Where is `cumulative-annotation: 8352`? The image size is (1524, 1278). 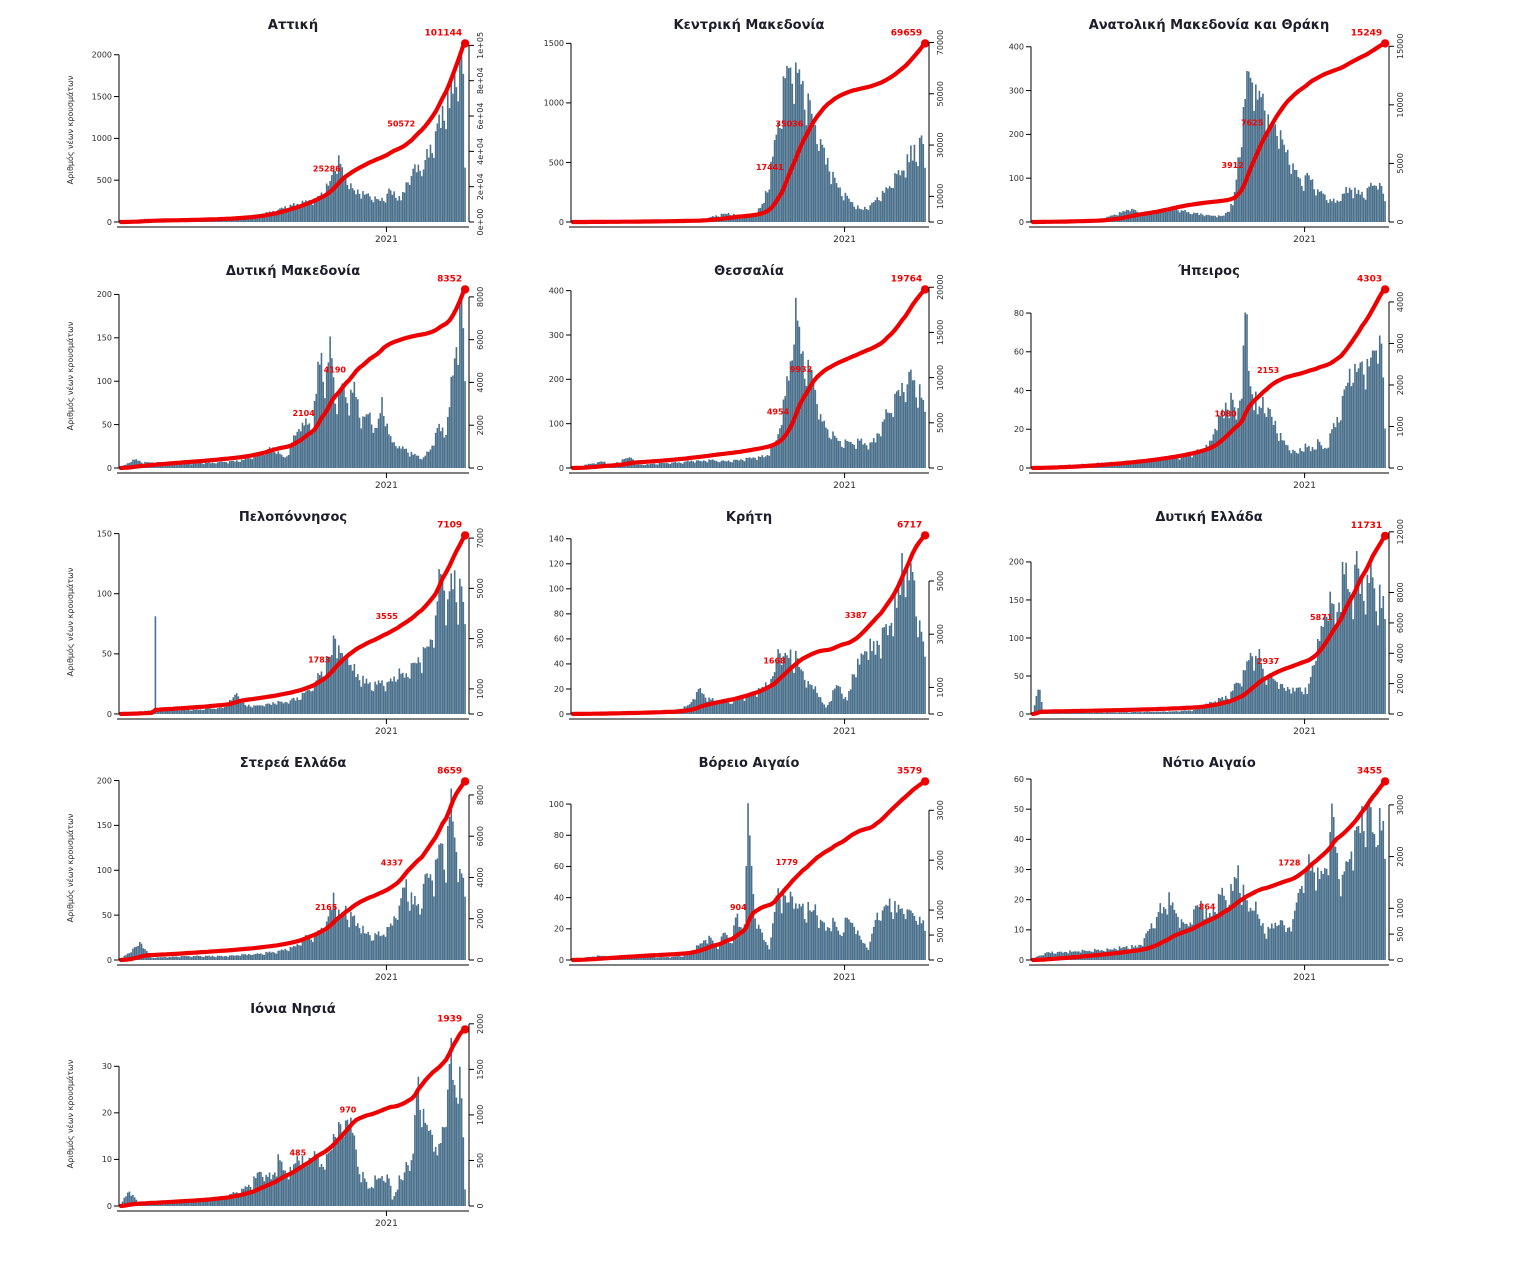
cumulative-annotation: 8352 is located at coordinates (449, 279).